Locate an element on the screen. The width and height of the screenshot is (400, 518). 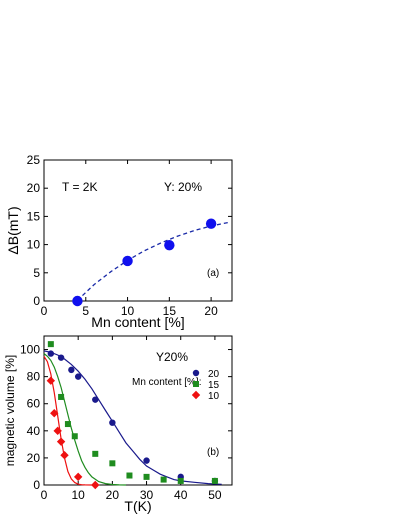
panel-b-plot-frame is located at coordinates (138, 410).